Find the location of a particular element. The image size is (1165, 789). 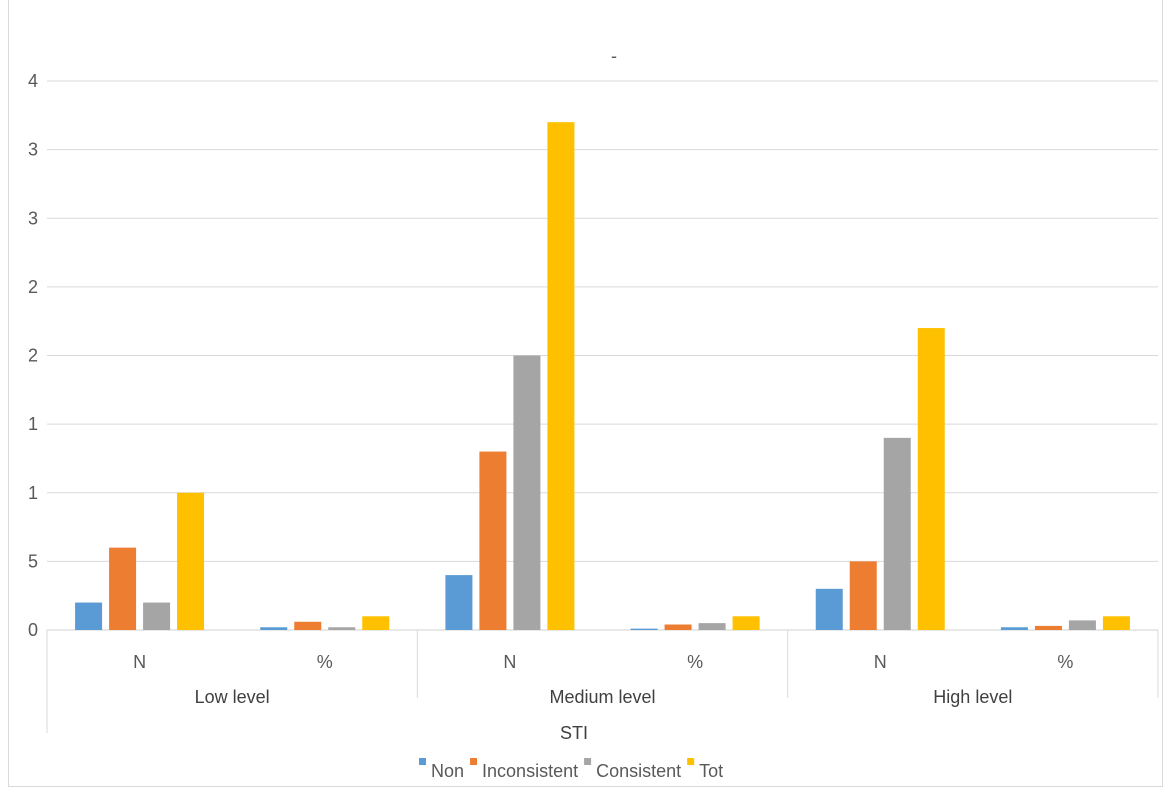

y-axis-tick-labels: 0 5 1 1 2 2 3 3 4 is located at coordinates (33, 355).